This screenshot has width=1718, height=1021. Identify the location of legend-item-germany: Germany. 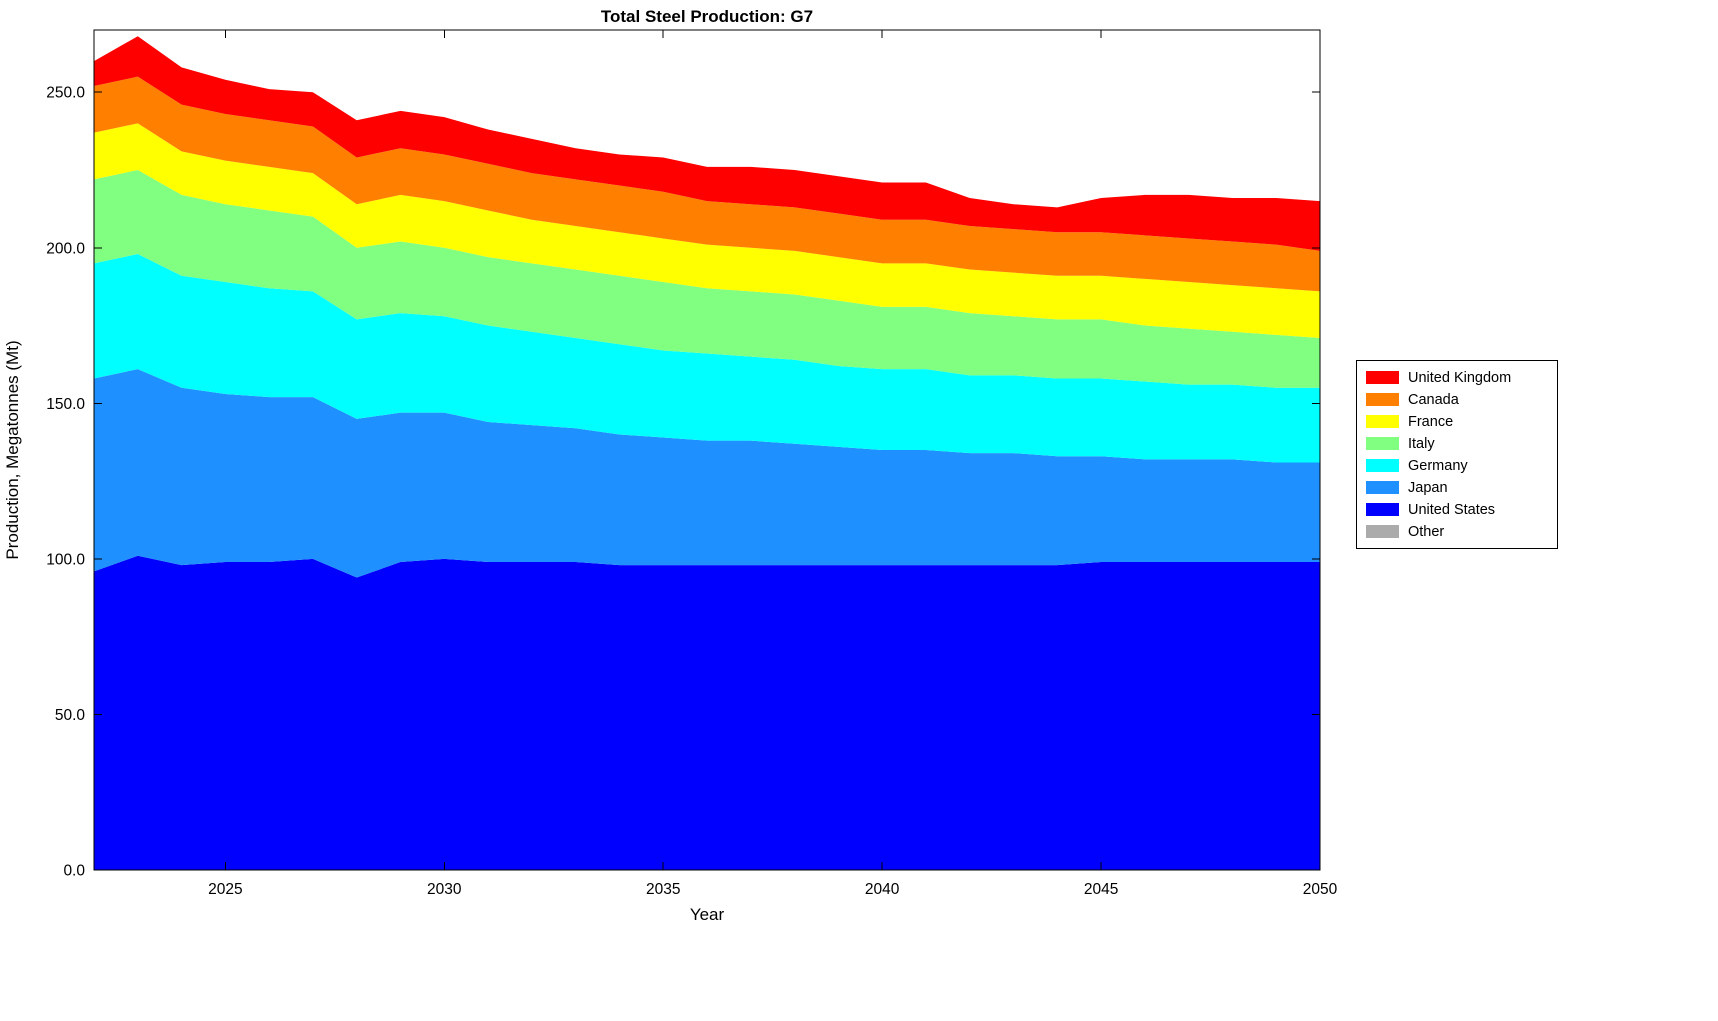
(1457, 465).